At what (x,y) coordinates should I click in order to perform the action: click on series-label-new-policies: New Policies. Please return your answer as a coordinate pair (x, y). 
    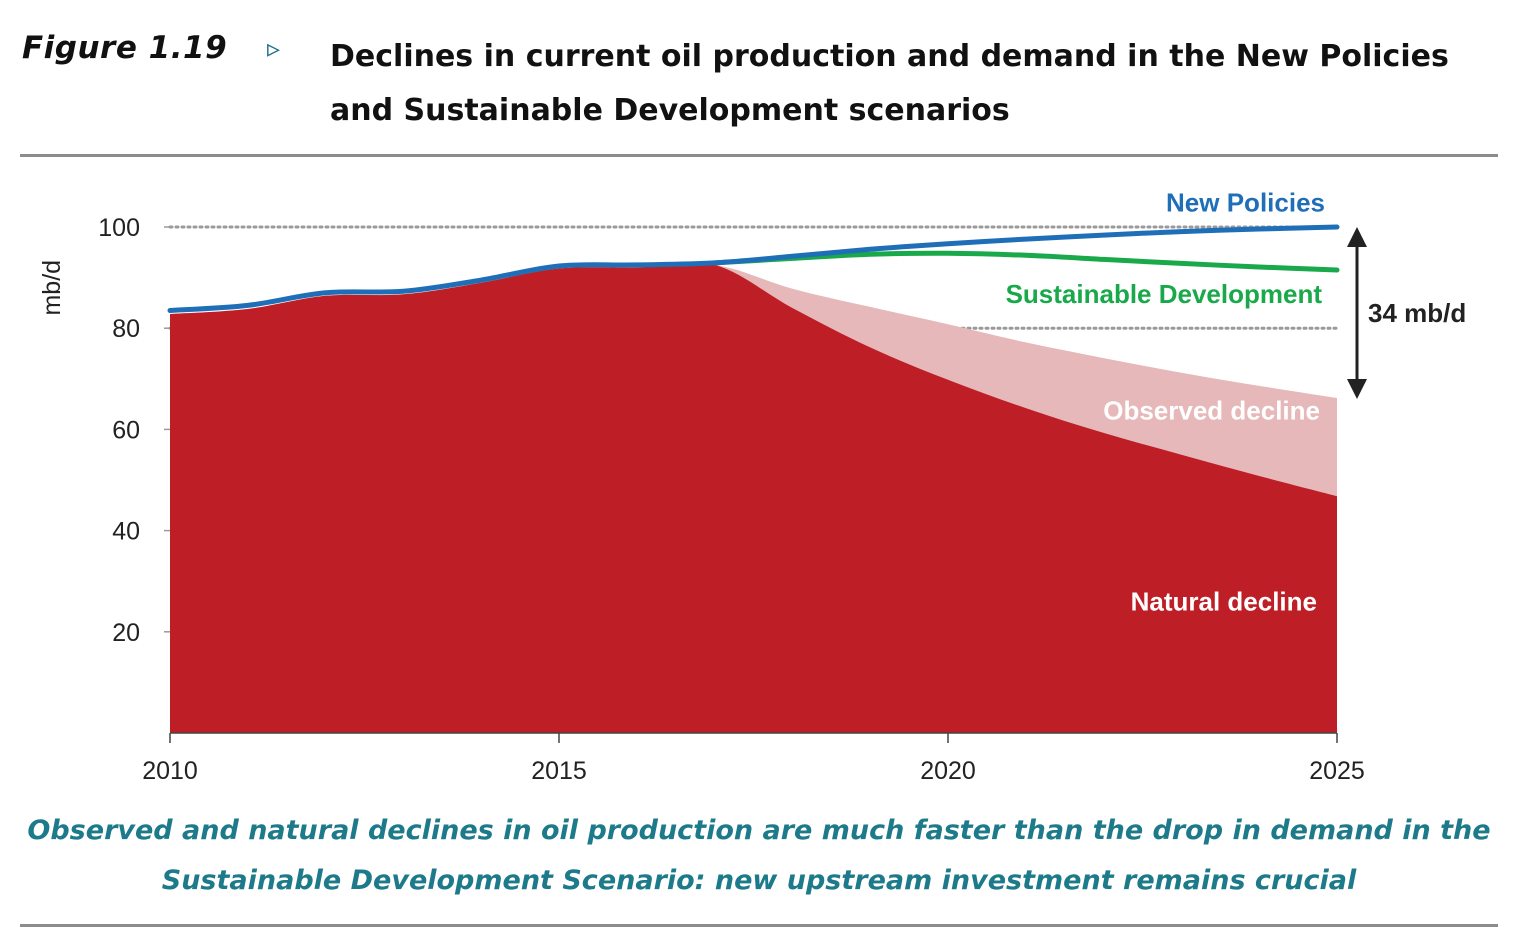
    Looking at the image, I should click on (1245, 202).